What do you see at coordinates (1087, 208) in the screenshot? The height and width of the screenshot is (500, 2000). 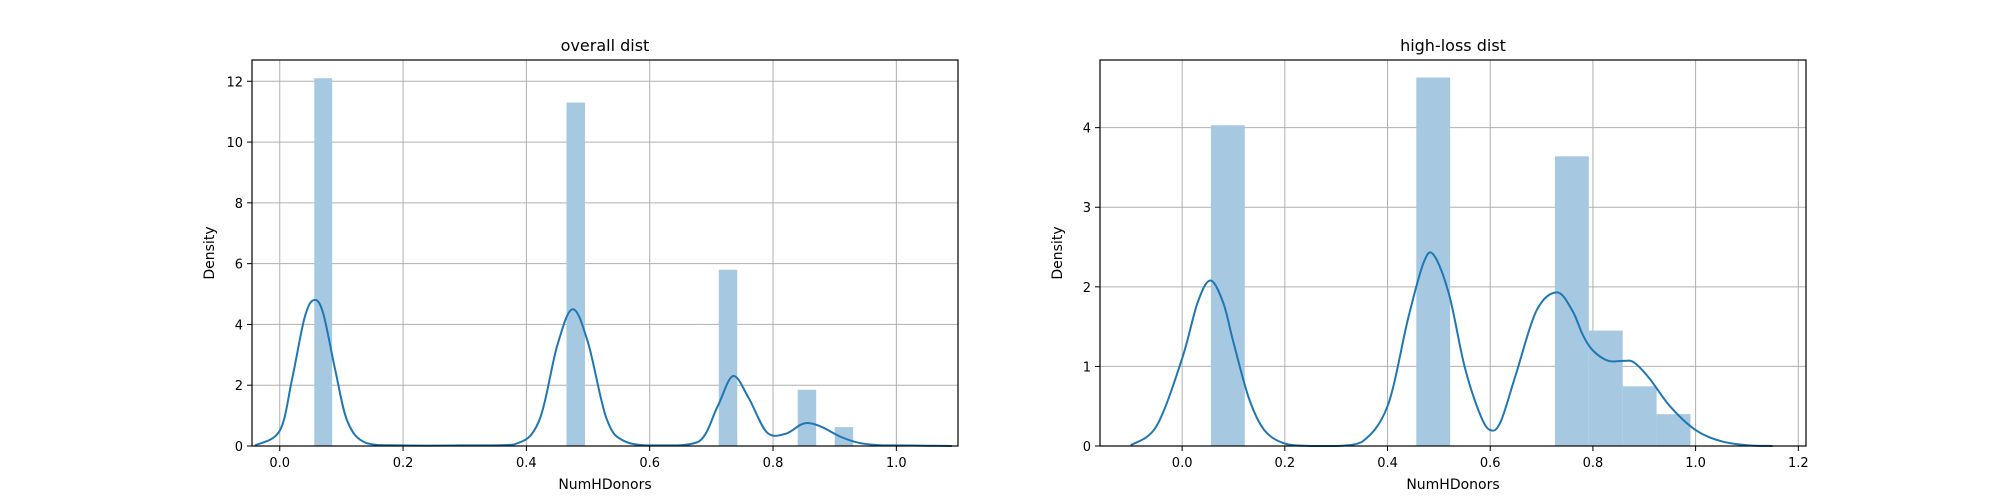 I see `y-tick-label: 3` at bounding box center [1087, 208].